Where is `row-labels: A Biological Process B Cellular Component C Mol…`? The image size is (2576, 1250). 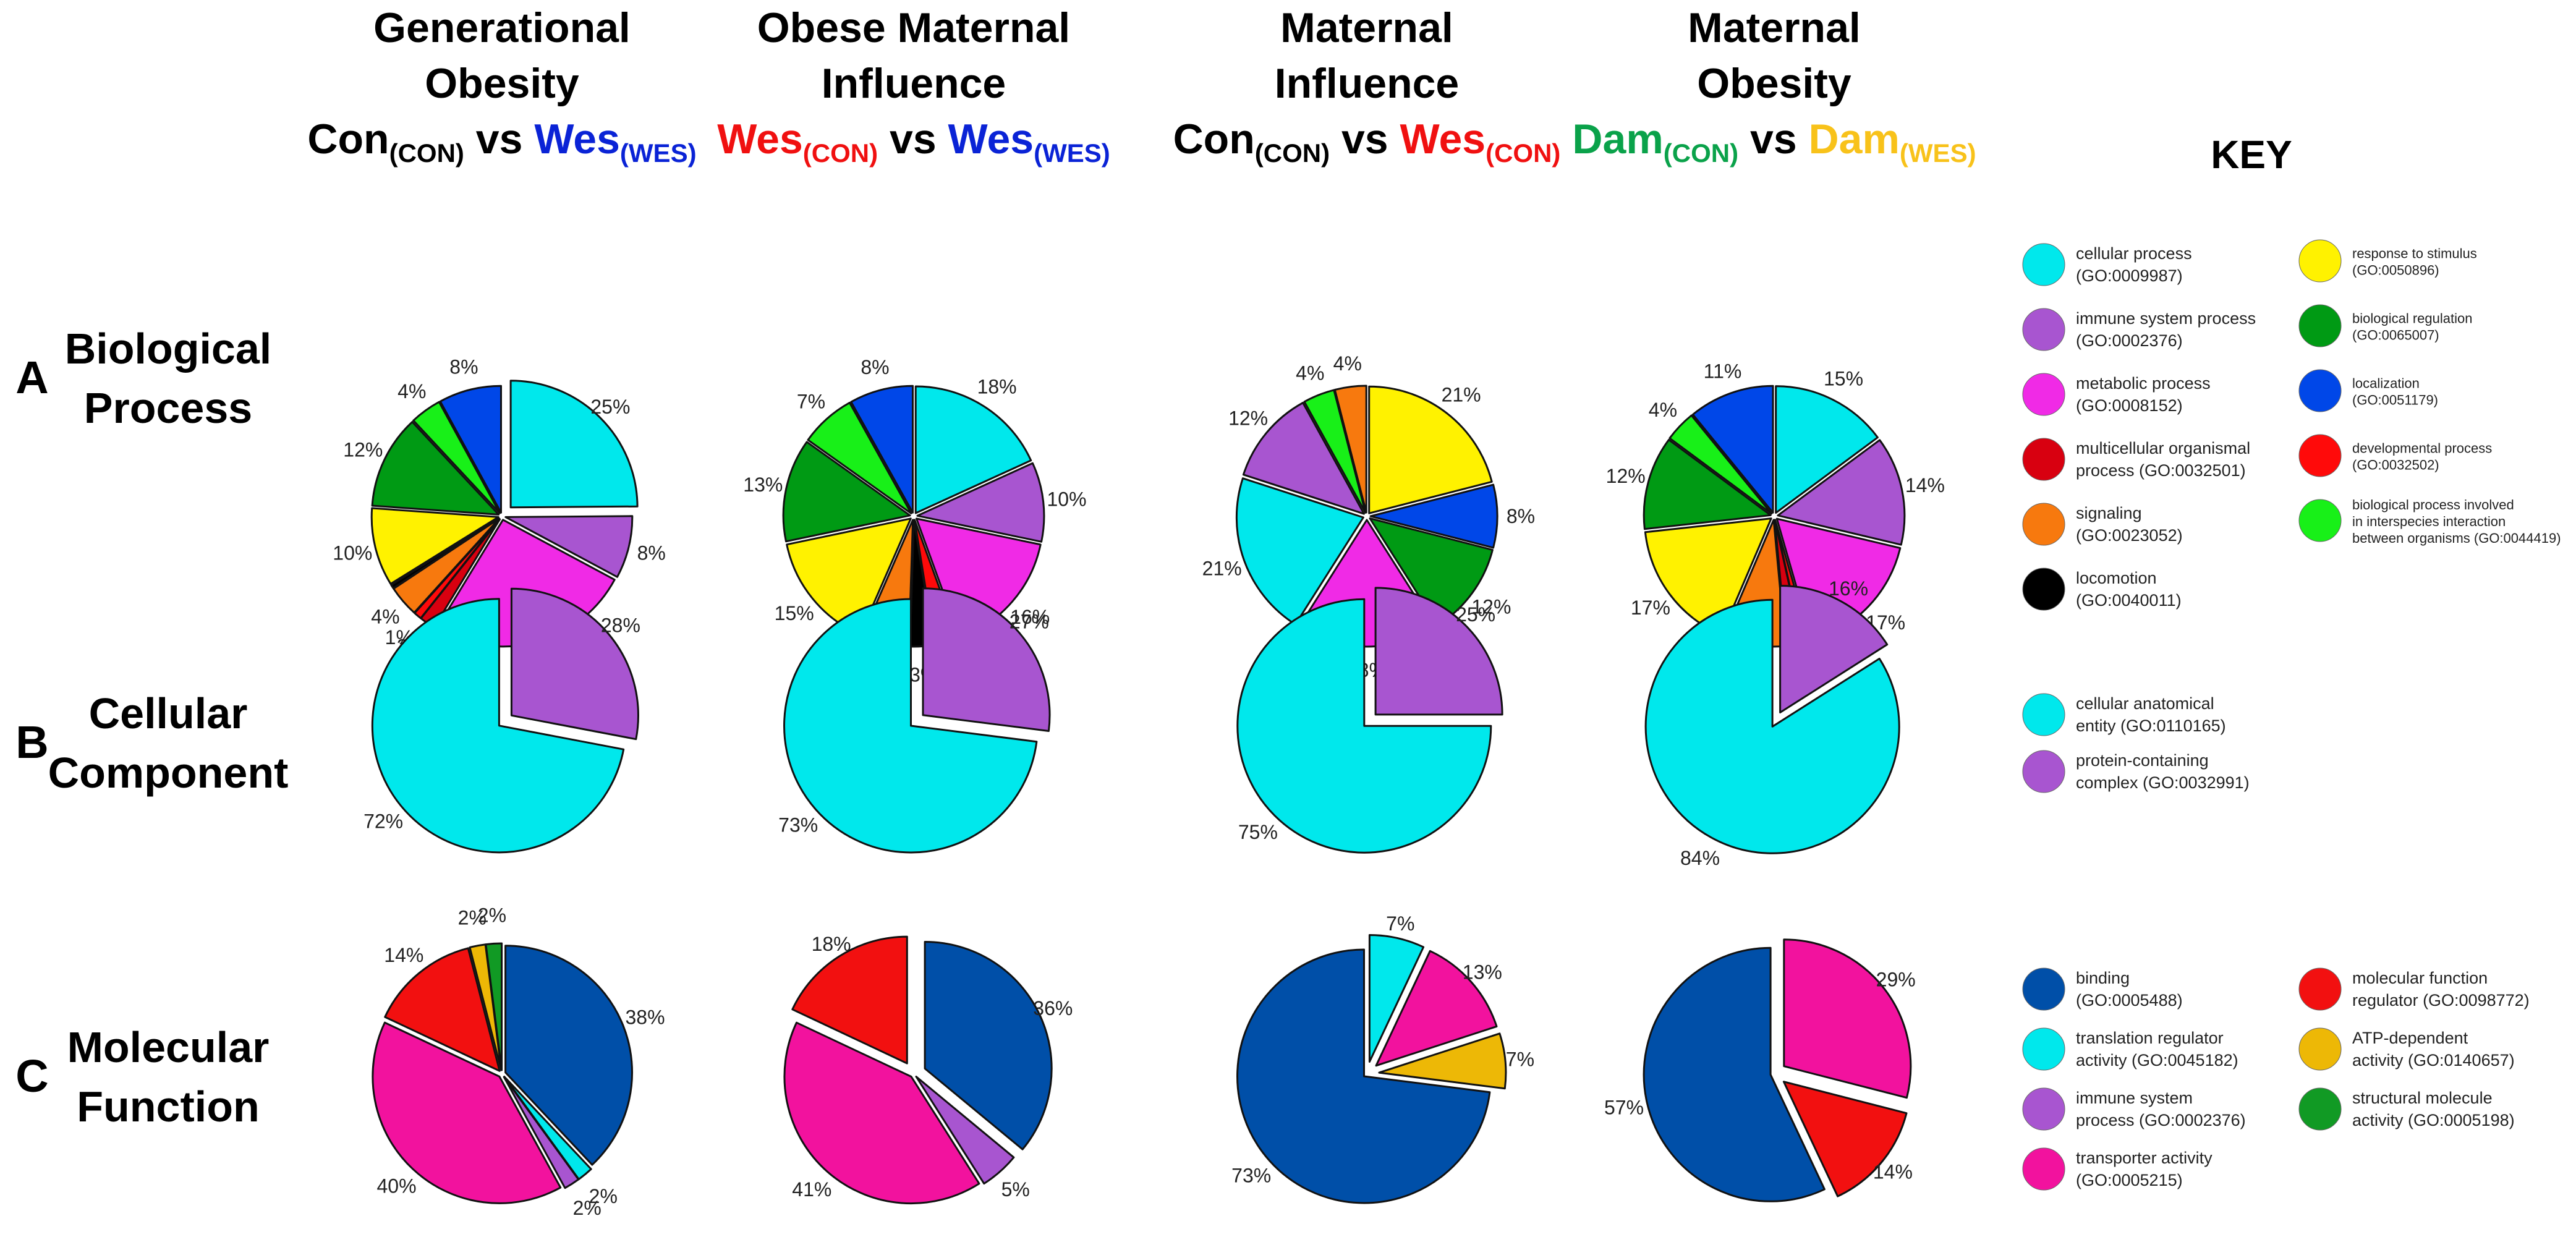
row-labels: A Biological Process B Cellular Component C Mol… is located at coordinates (151, 728).